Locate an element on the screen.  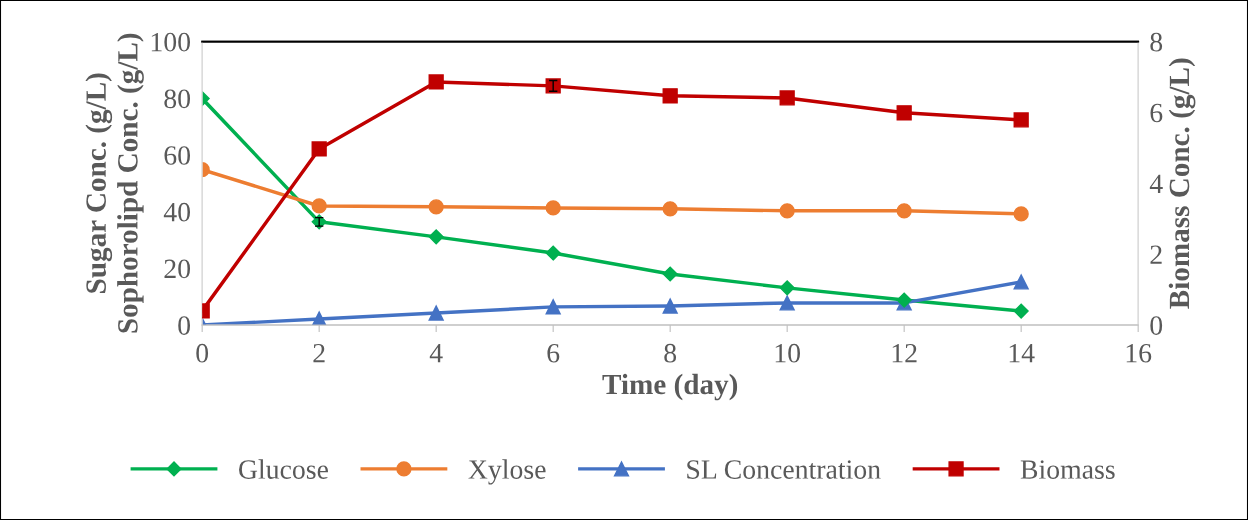
x-tick-label: 8 is located at coordinates (670, 353).